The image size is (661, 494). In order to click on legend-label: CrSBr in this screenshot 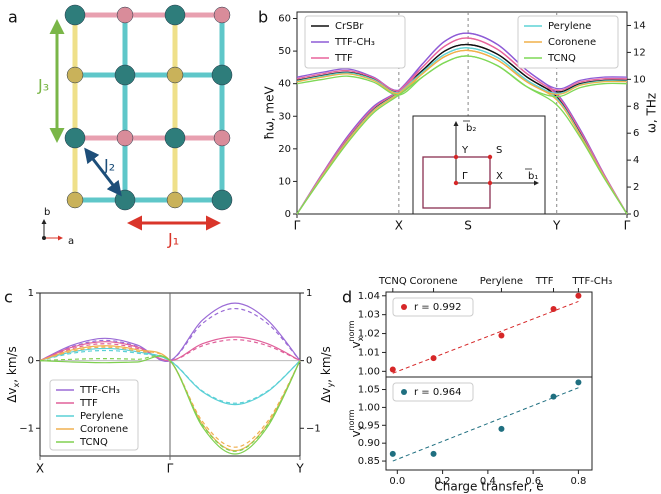, I will do `click(349, 26)`.